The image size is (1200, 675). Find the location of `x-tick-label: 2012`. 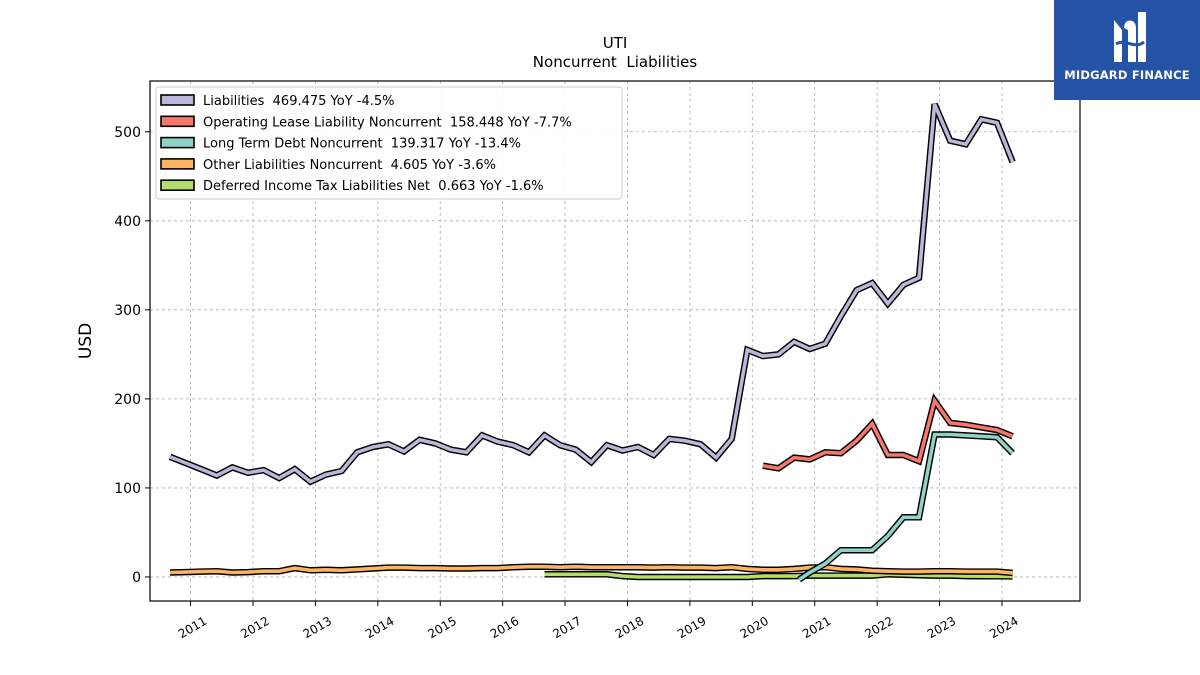

x-tick-label: 2012 is located at coordinates (254, 627).